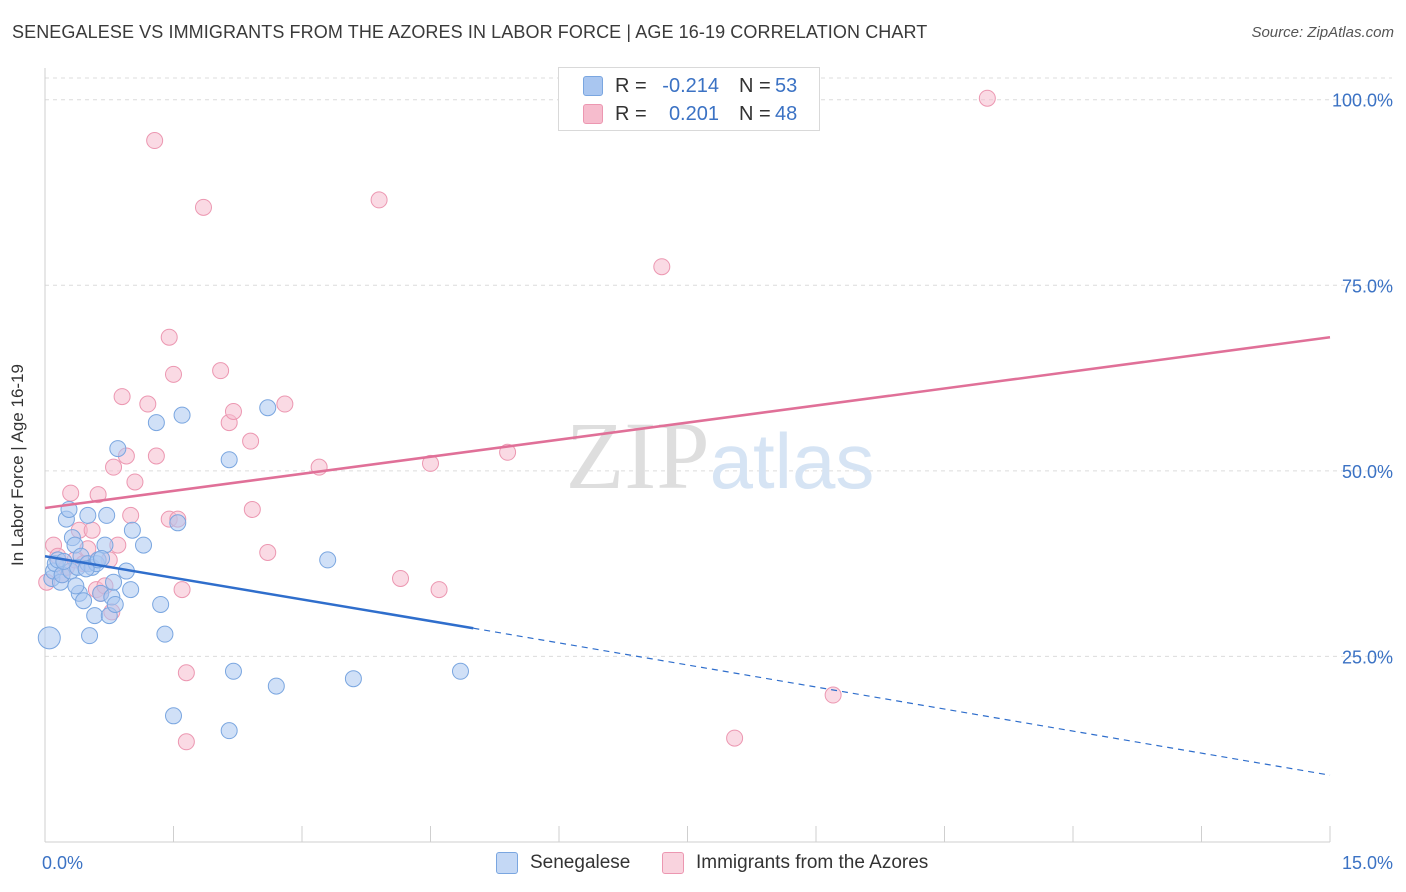 The width and height of the screenshot is (1406, 892). What do you see at coordinates (786, 113) in the screenshot?
I see `legend-n-value: 48` at bounding box center [786, 113].